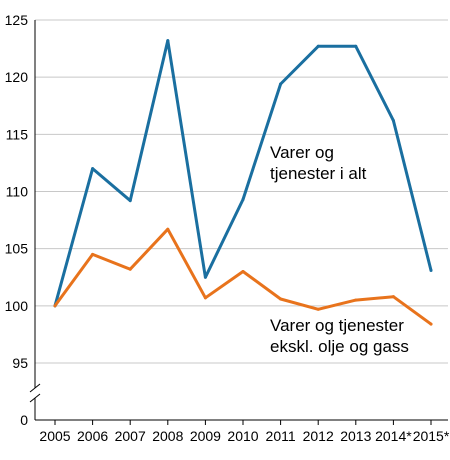  What do you see at coordinates (17, 134) in the screenshot?
I see `y-tick-label: 115` at bounding box center [17, 134].